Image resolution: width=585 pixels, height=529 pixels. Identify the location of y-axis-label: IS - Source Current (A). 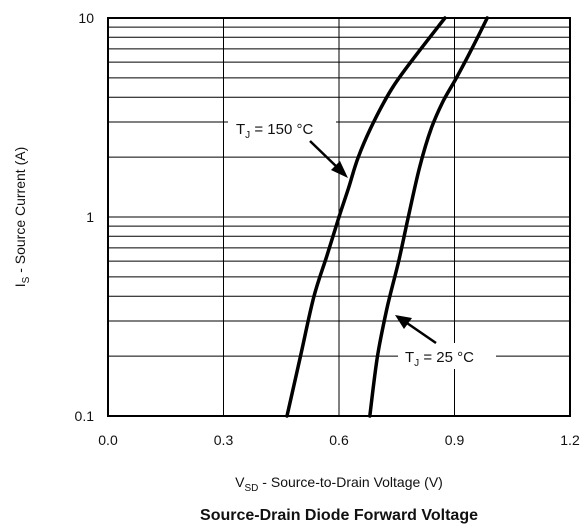
(22, 217).